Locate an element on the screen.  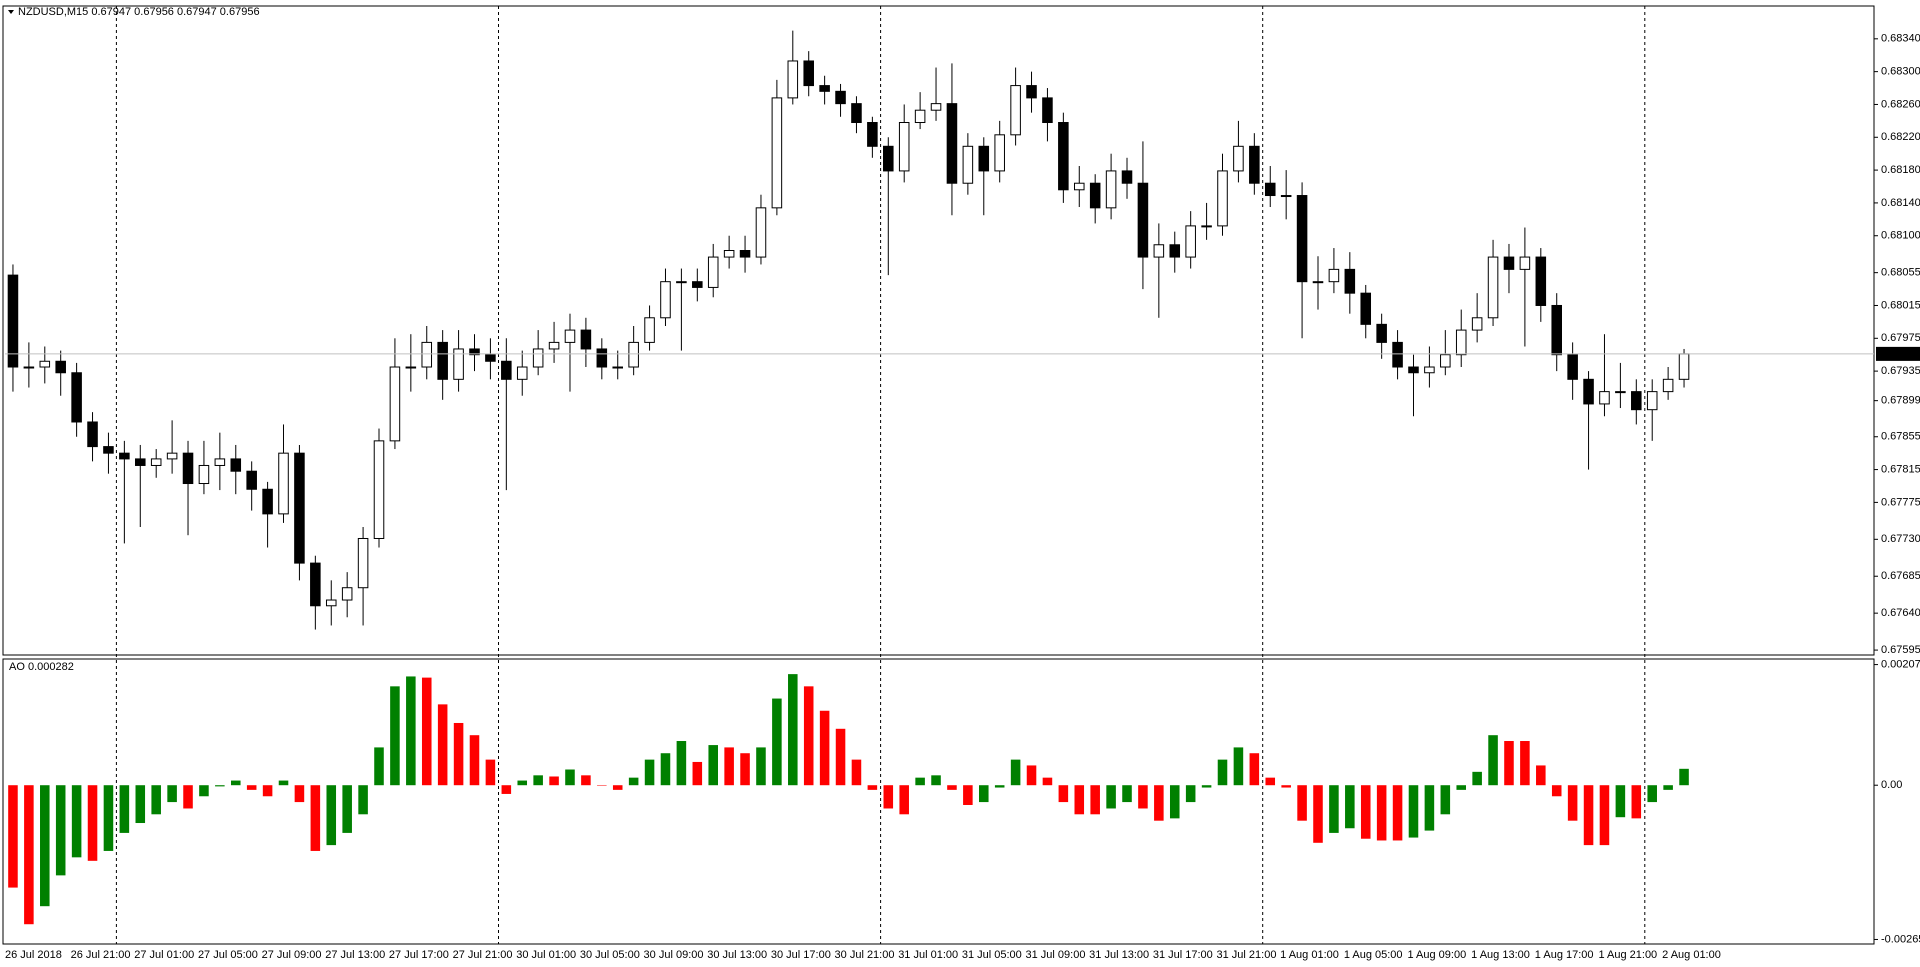
y-tick-label: 0.67775 is located at coordinates (1900, 502).